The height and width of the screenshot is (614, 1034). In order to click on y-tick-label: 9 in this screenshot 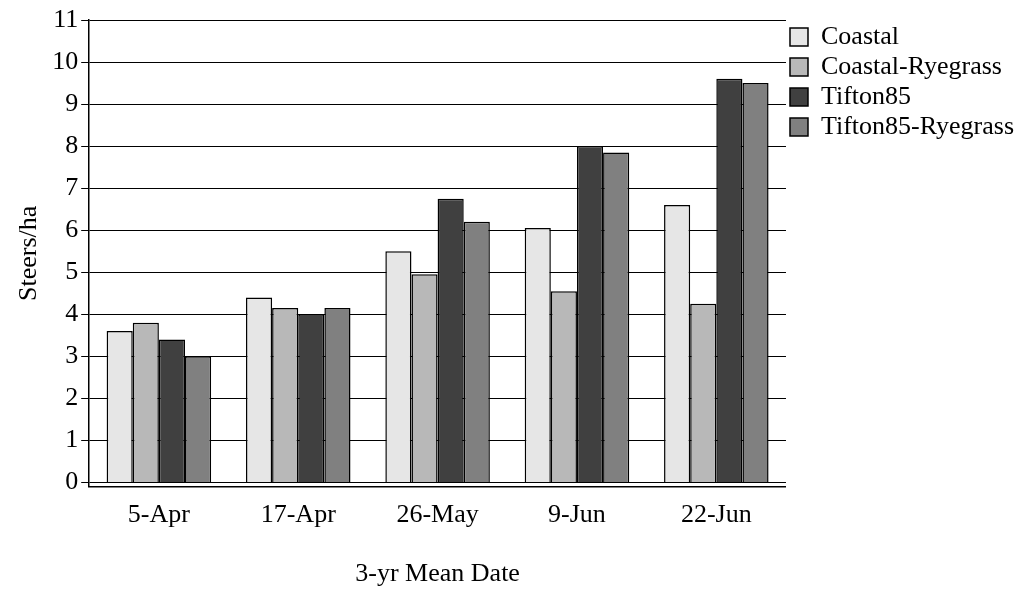, I will do `click(72, 102)`.